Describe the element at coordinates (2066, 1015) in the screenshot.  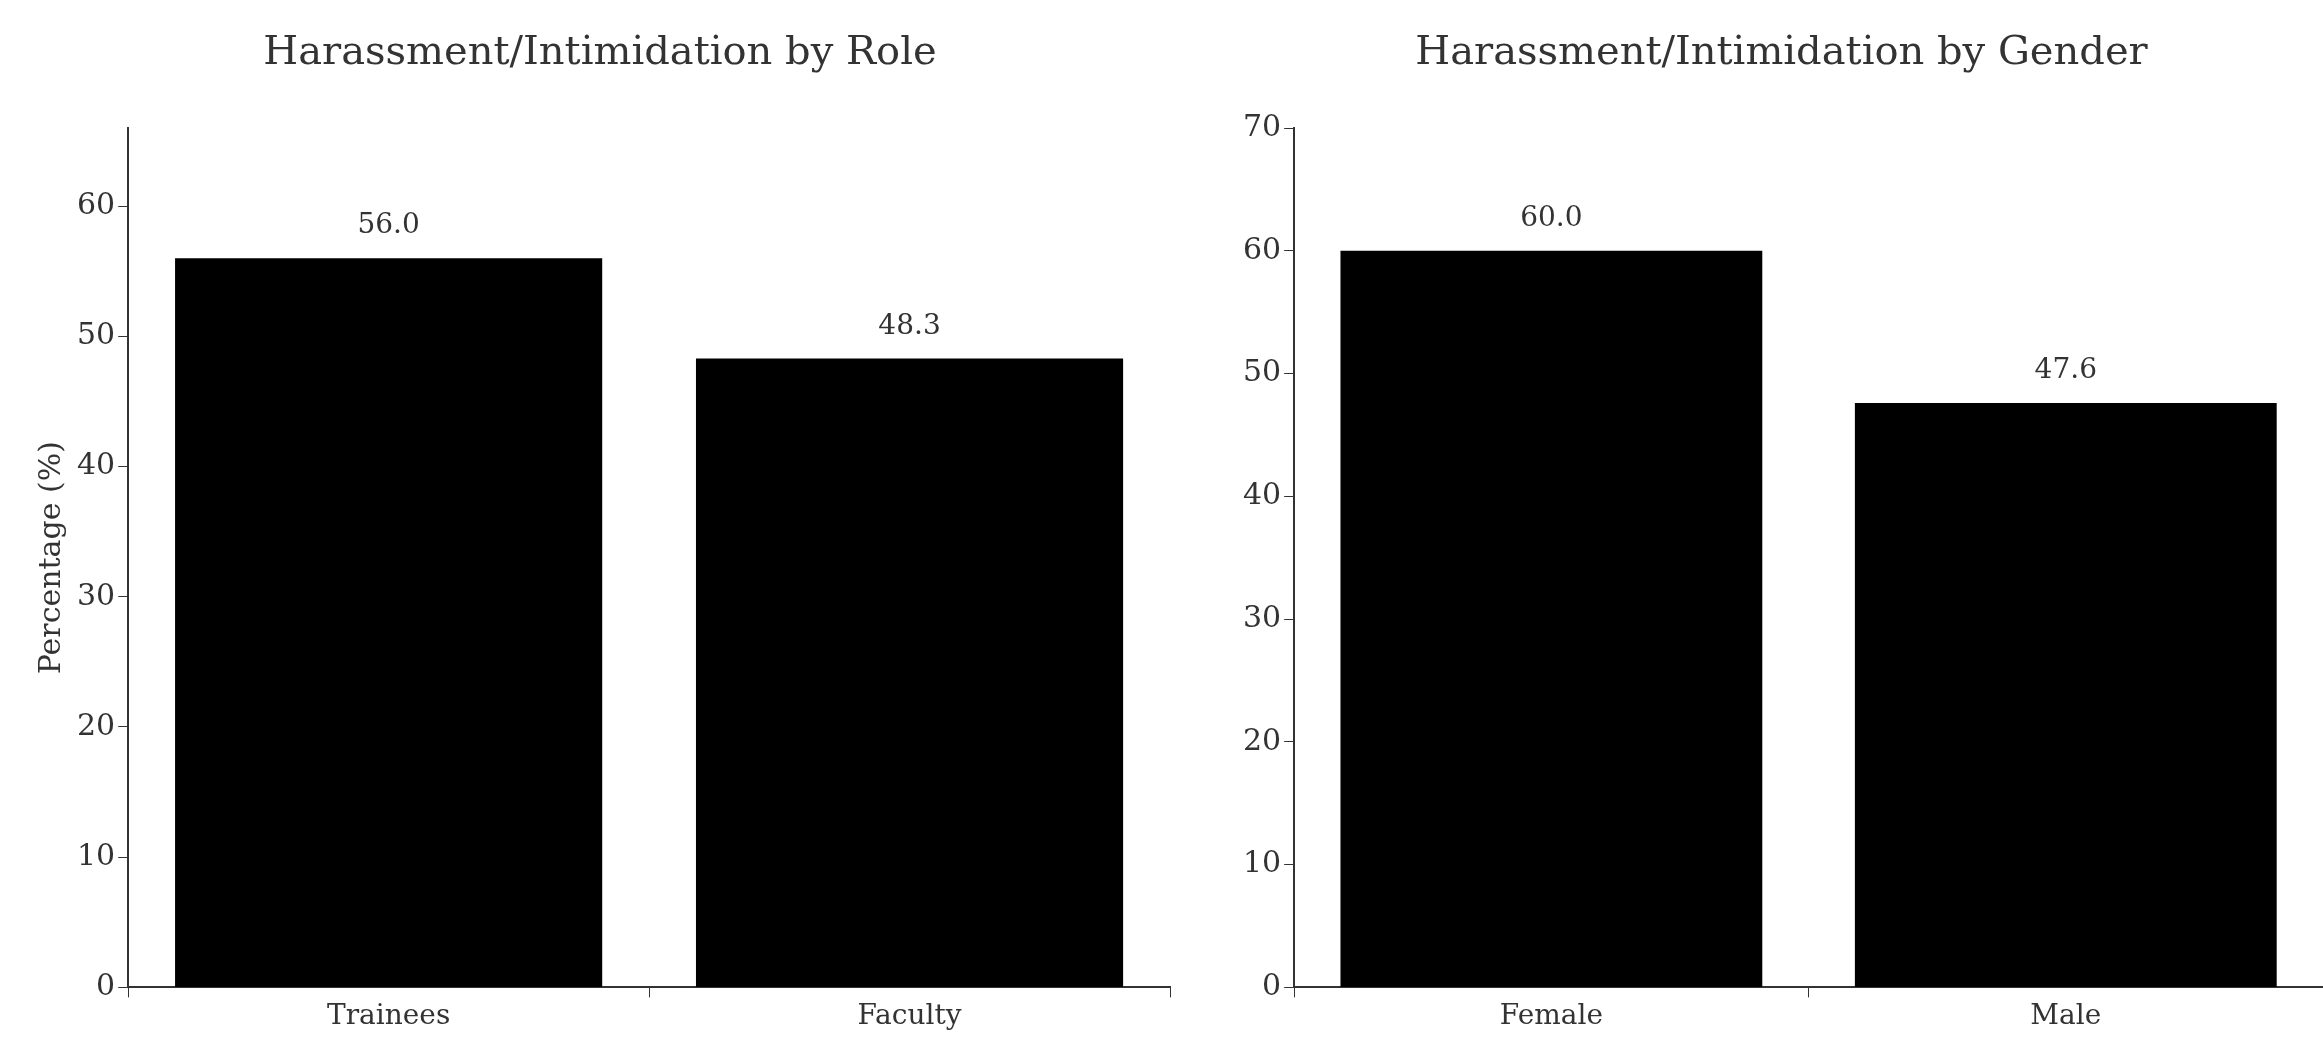
I see `x-tick-label: Male` at that location.